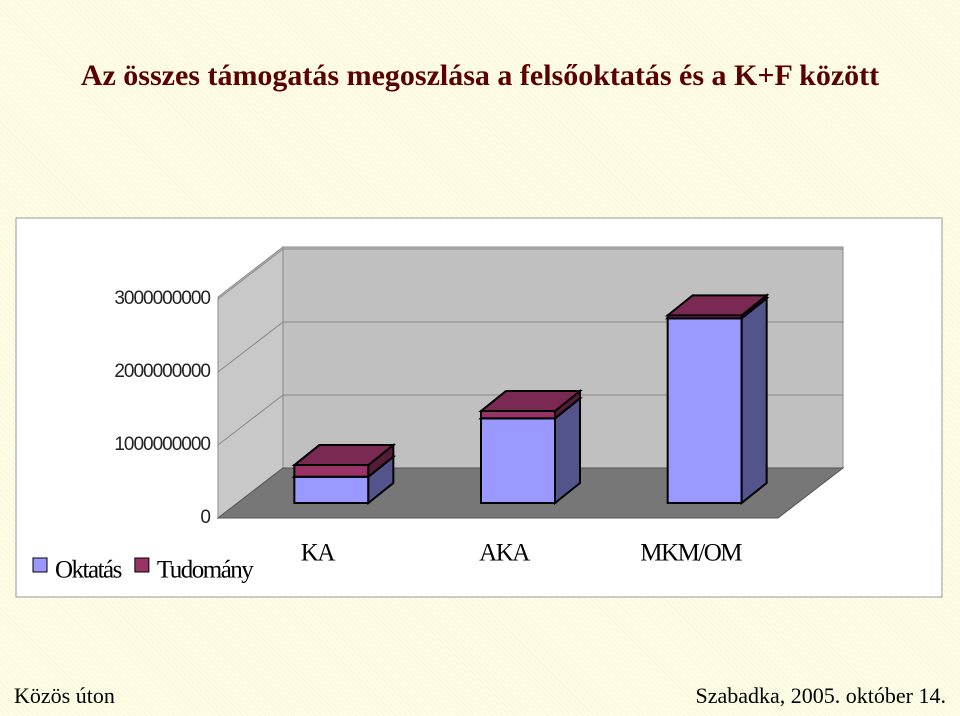 This screenshot has height=716, width=960. What do you see at coordinates (162, 298) in the screenshot?
I see `y-tick-label: 3000000000` at bounding box center [162, 298].